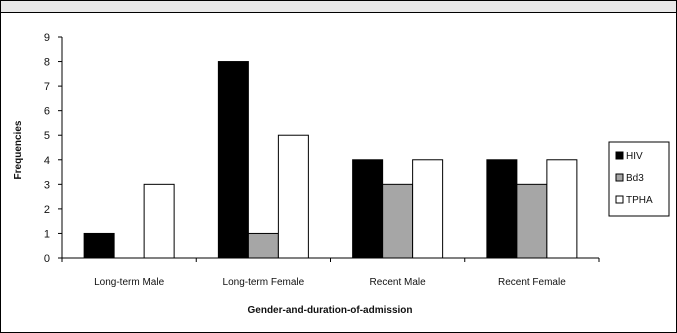 This screenshot has height=333, width=677. What do you see at coordinates (47, 38) in the screenshot?
I see `y-tick-label: 9` at bounding box center [47, 38].